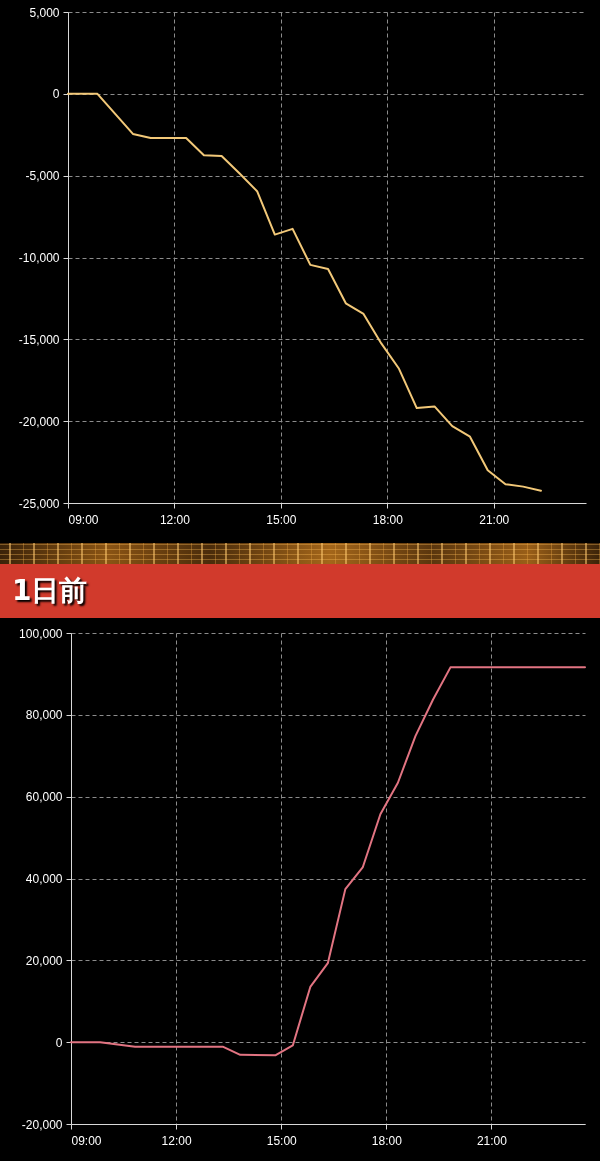 The height and width of the screenshot is (1161, 600). I want to click on y-tick-label: -10,000, so click(39, 258).